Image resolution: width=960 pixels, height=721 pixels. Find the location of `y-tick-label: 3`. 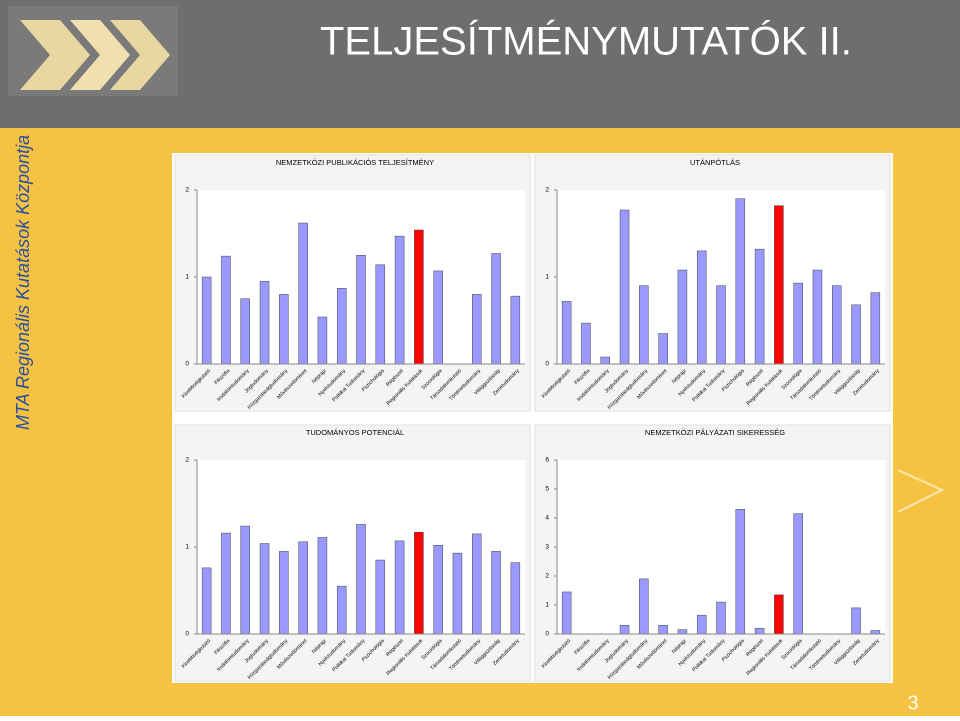

y-tick-label: 3 is located at coordinates (547, 547).